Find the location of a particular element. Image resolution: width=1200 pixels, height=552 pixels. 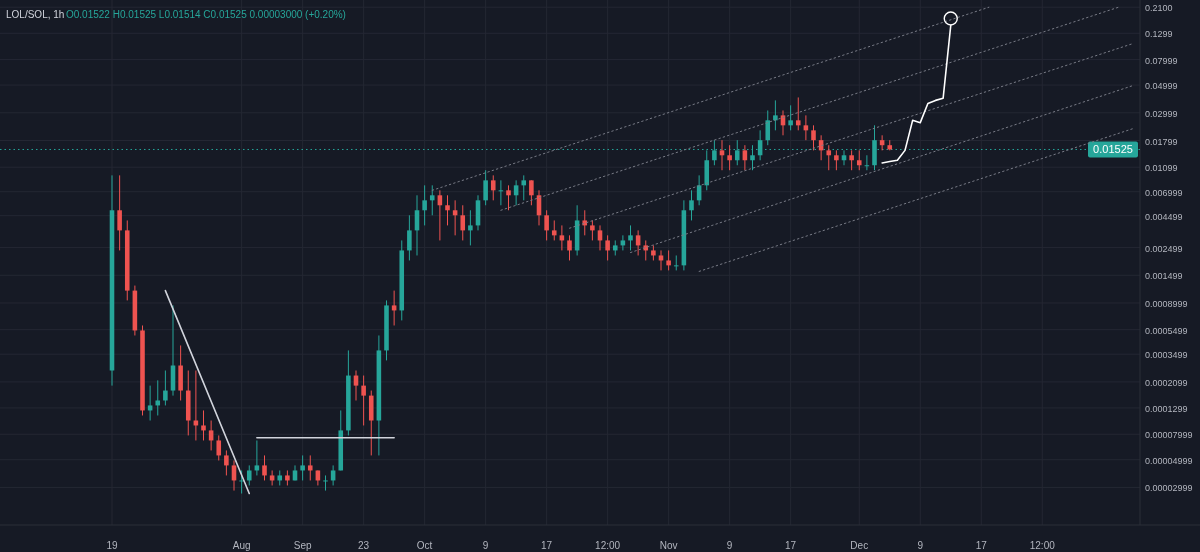

y-tick-label: 0.004499 is located at coordinates (1164, 216).